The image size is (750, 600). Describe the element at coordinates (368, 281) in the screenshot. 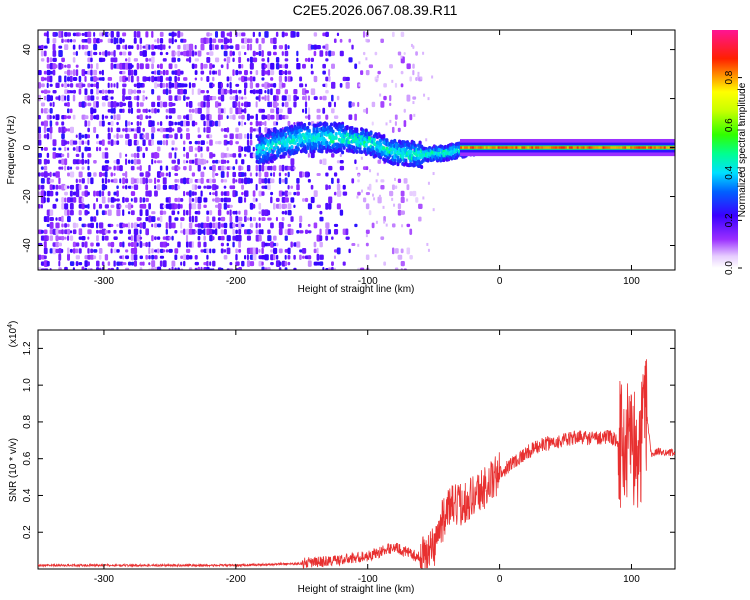

I see `spectrogram-x-tick-label: -100` at that location.